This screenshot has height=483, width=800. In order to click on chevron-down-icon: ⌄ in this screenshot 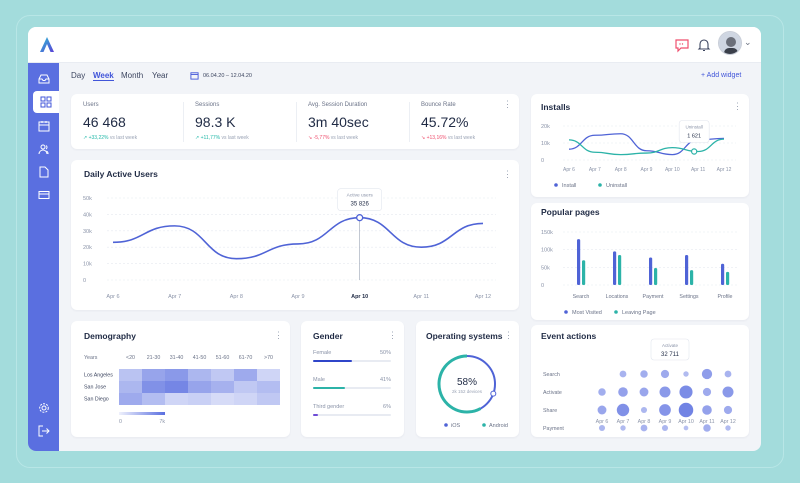, I will do `click(748, 42)`.